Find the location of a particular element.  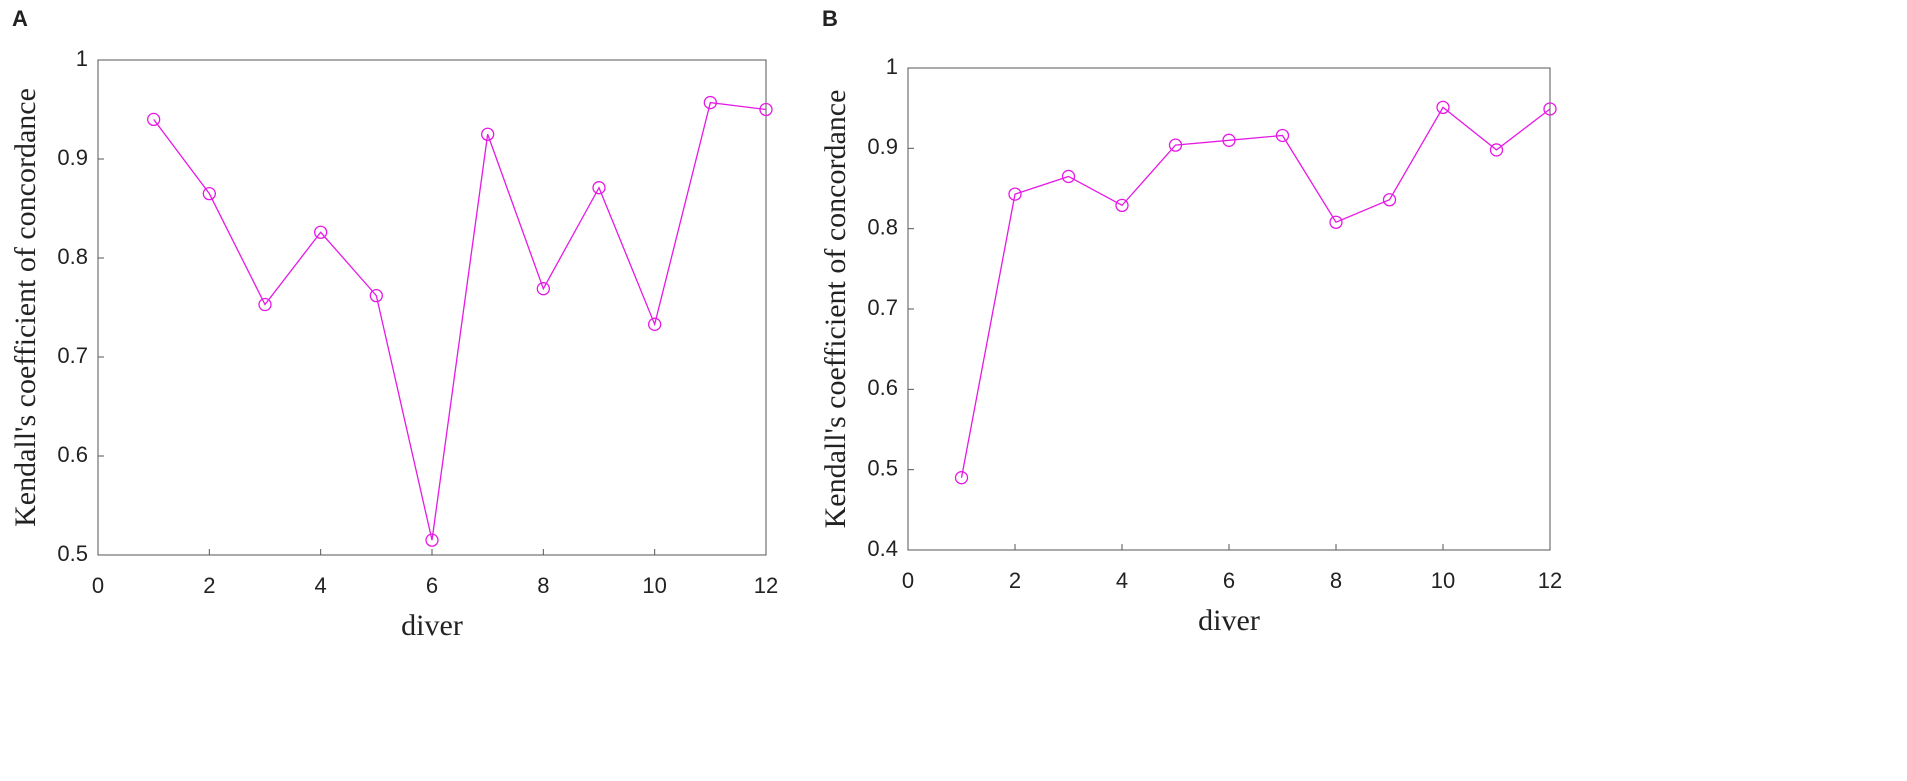

panel-label: B is located at coordinates (830, 18).